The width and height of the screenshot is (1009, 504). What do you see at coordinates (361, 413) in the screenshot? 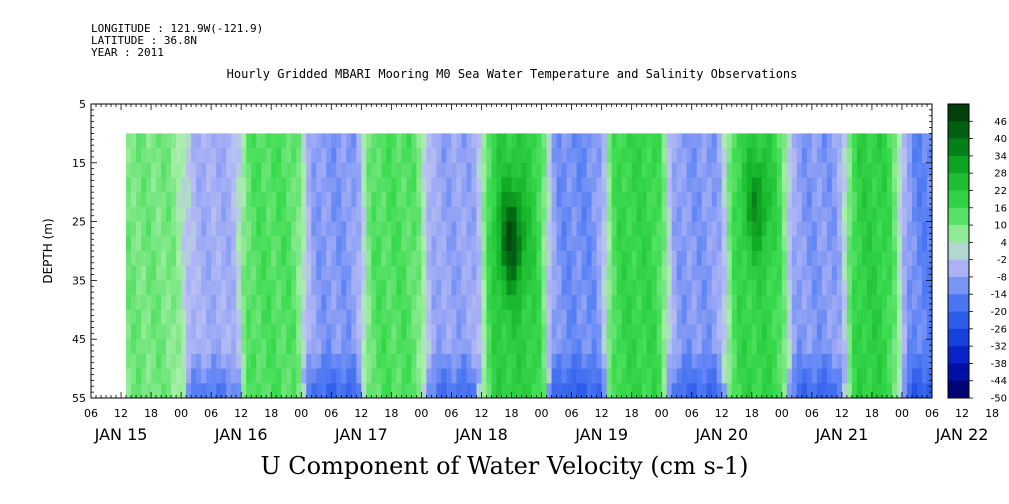
I see `x-hour-tick-label: 12` at bounding box center [361, 413].